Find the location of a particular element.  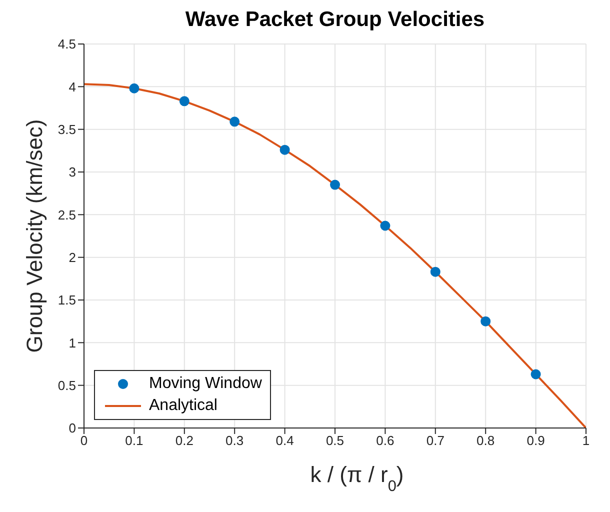

y-tick-label: 3 is located at coordinates (72, 172).